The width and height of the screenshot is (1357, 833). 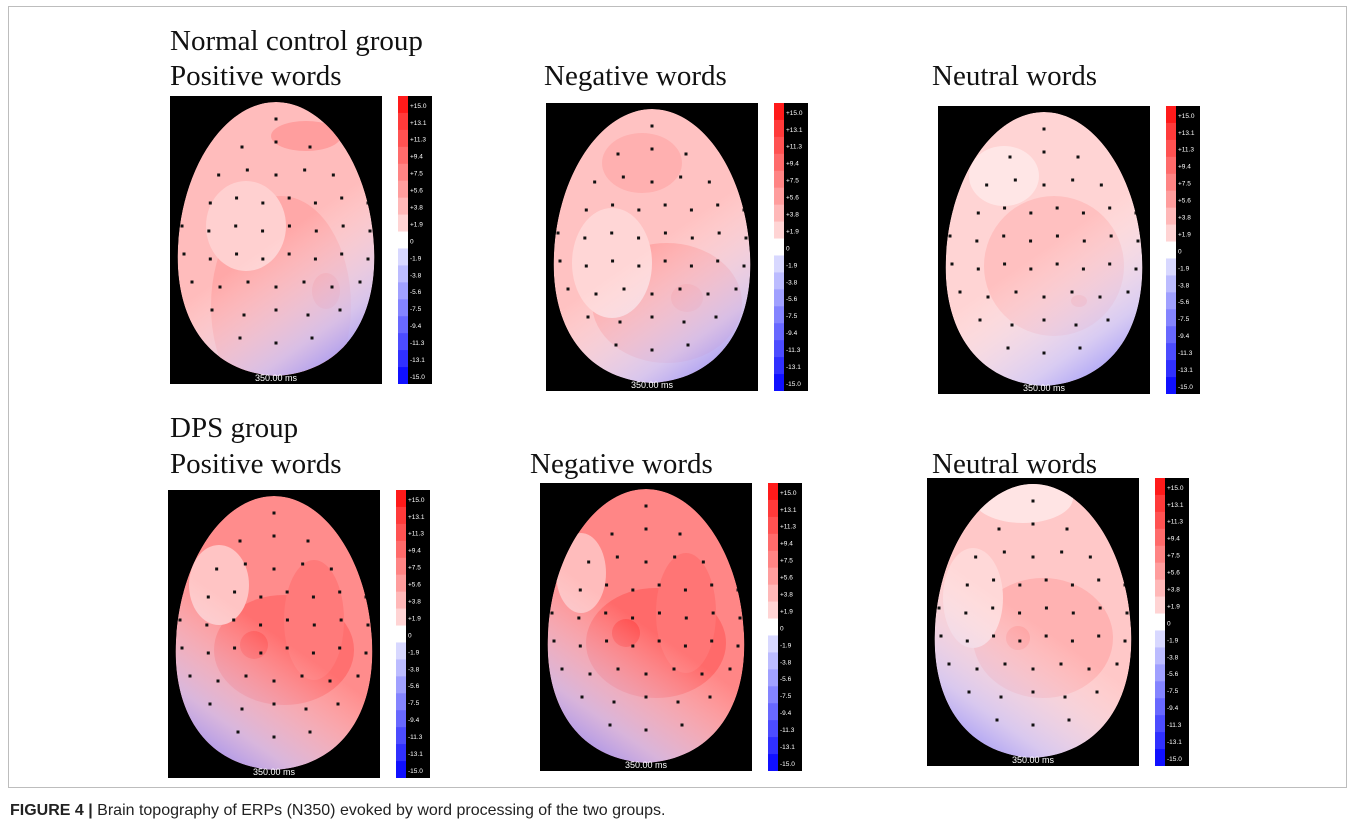 I want to click on colorbar-tick-label: +5.6, so click(x=1173, y=573).